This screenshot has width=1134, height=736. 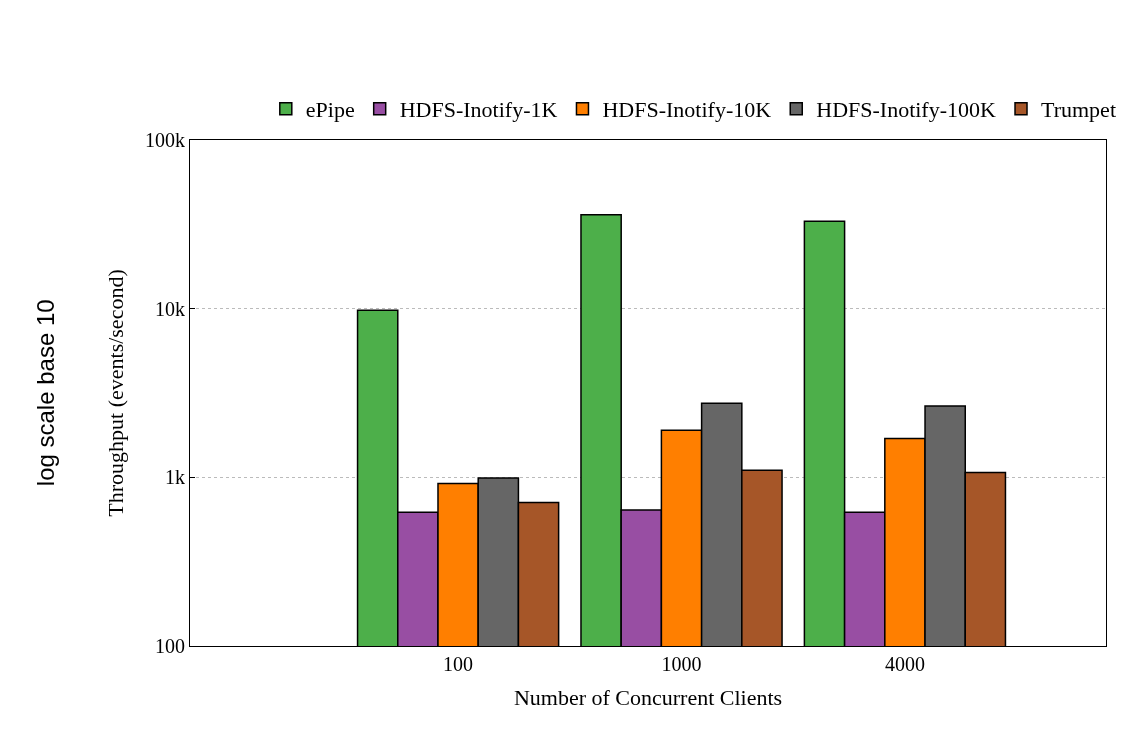 What do you see at coordinates (458, 664) in the screenshot?
I see `x-tick-label: 100` at bounding box center [458, 664].